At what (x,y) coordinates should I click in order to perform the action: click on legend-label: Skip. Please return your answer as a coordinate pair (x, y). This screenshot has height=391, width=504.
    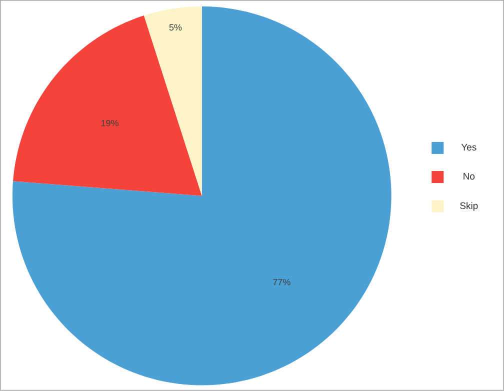
    Looking at the image, I should click on (469, 207).